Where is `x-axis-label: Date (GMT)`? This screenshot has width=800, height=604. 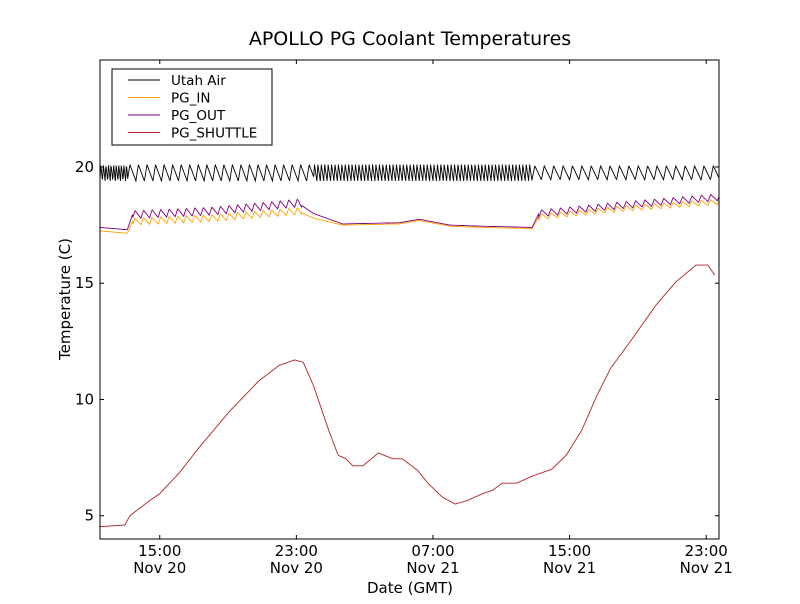 x-axis-label: Date (GMT) is located at coordinates (410, 588).